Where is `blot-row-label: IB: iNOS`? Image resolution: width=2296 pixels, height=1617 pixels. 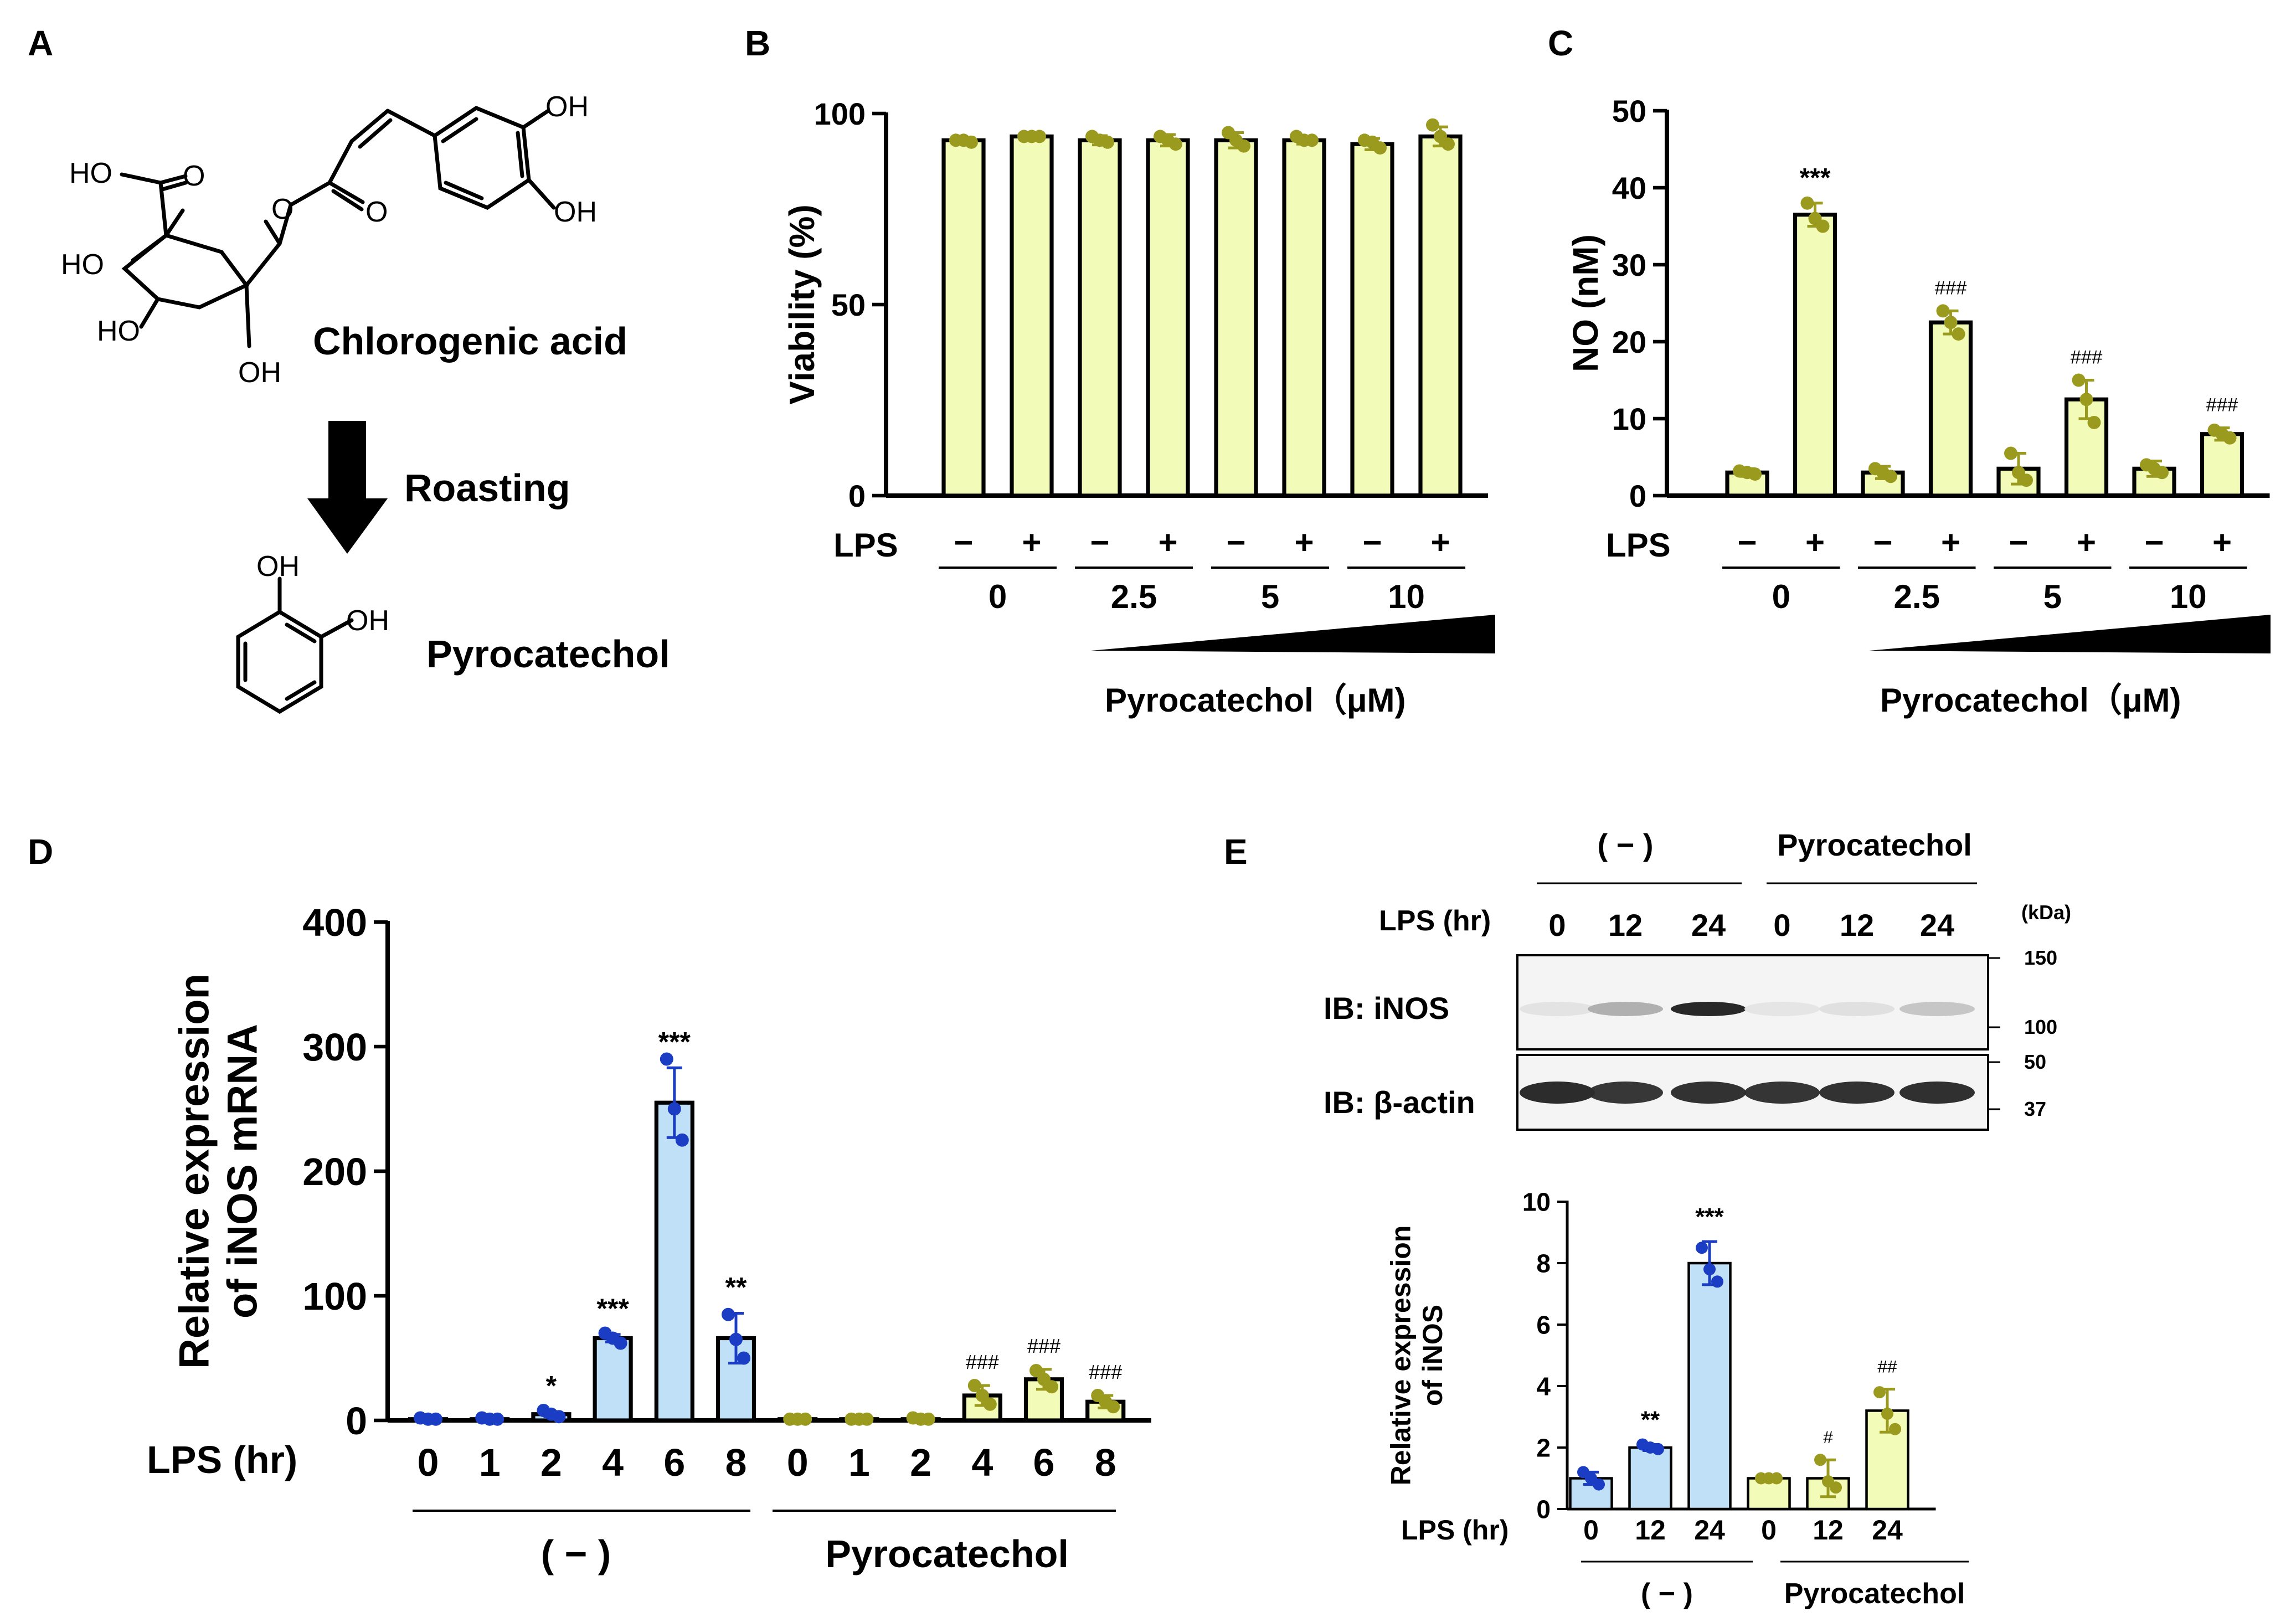
blot-row-label: IB: iNOS is located at coordinates (1386, 1008).